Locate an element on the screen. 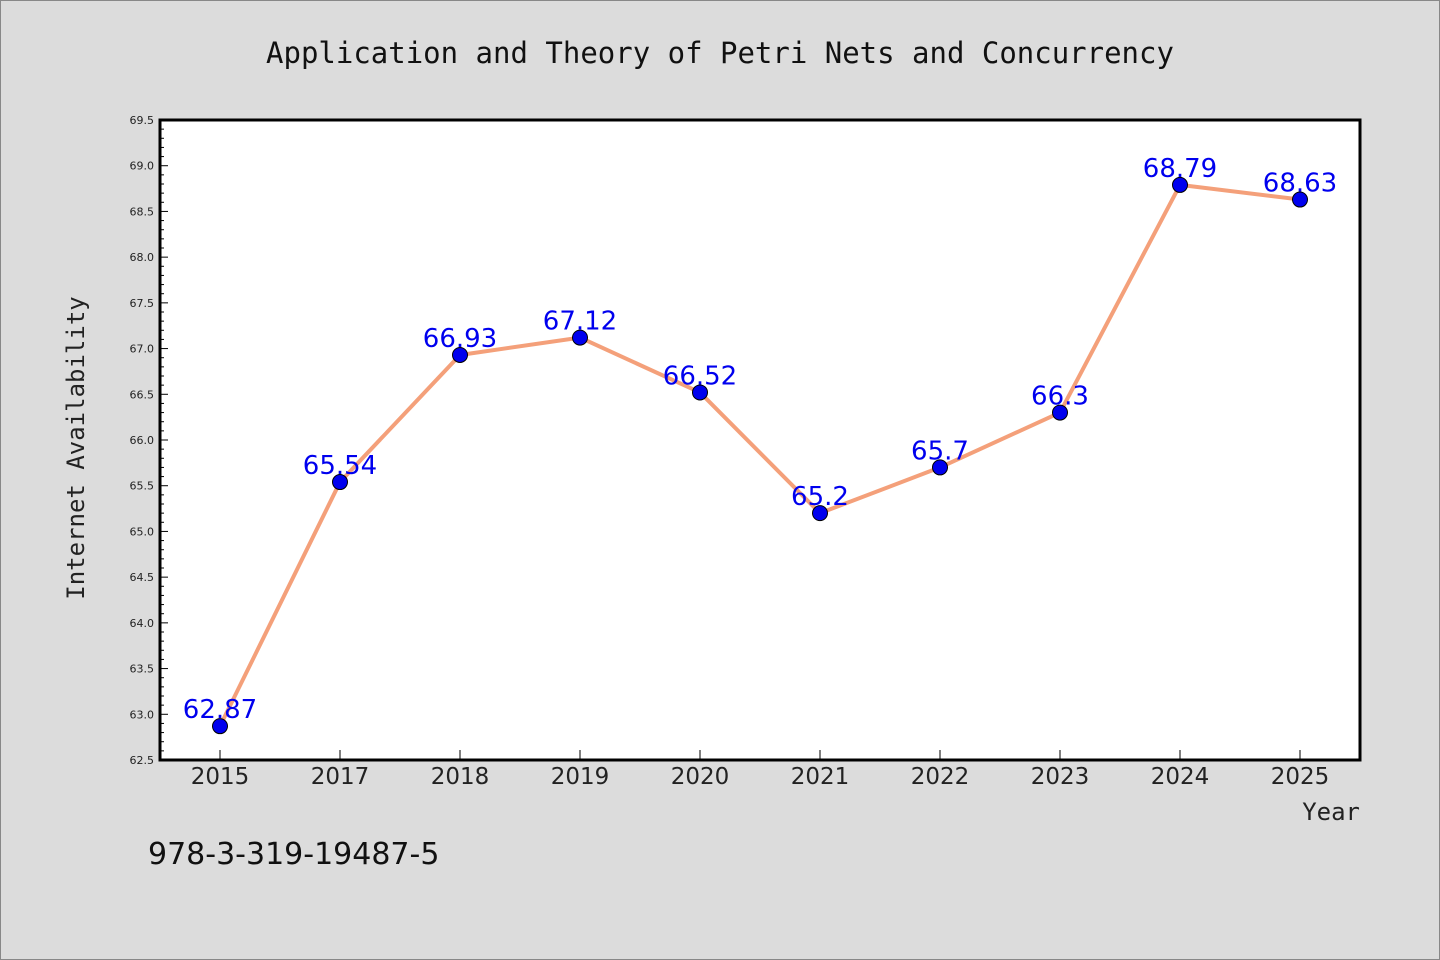 This screenshot has width=1440, height=960. x-tick-label: 2025 is located at coordinates (1300, 777).